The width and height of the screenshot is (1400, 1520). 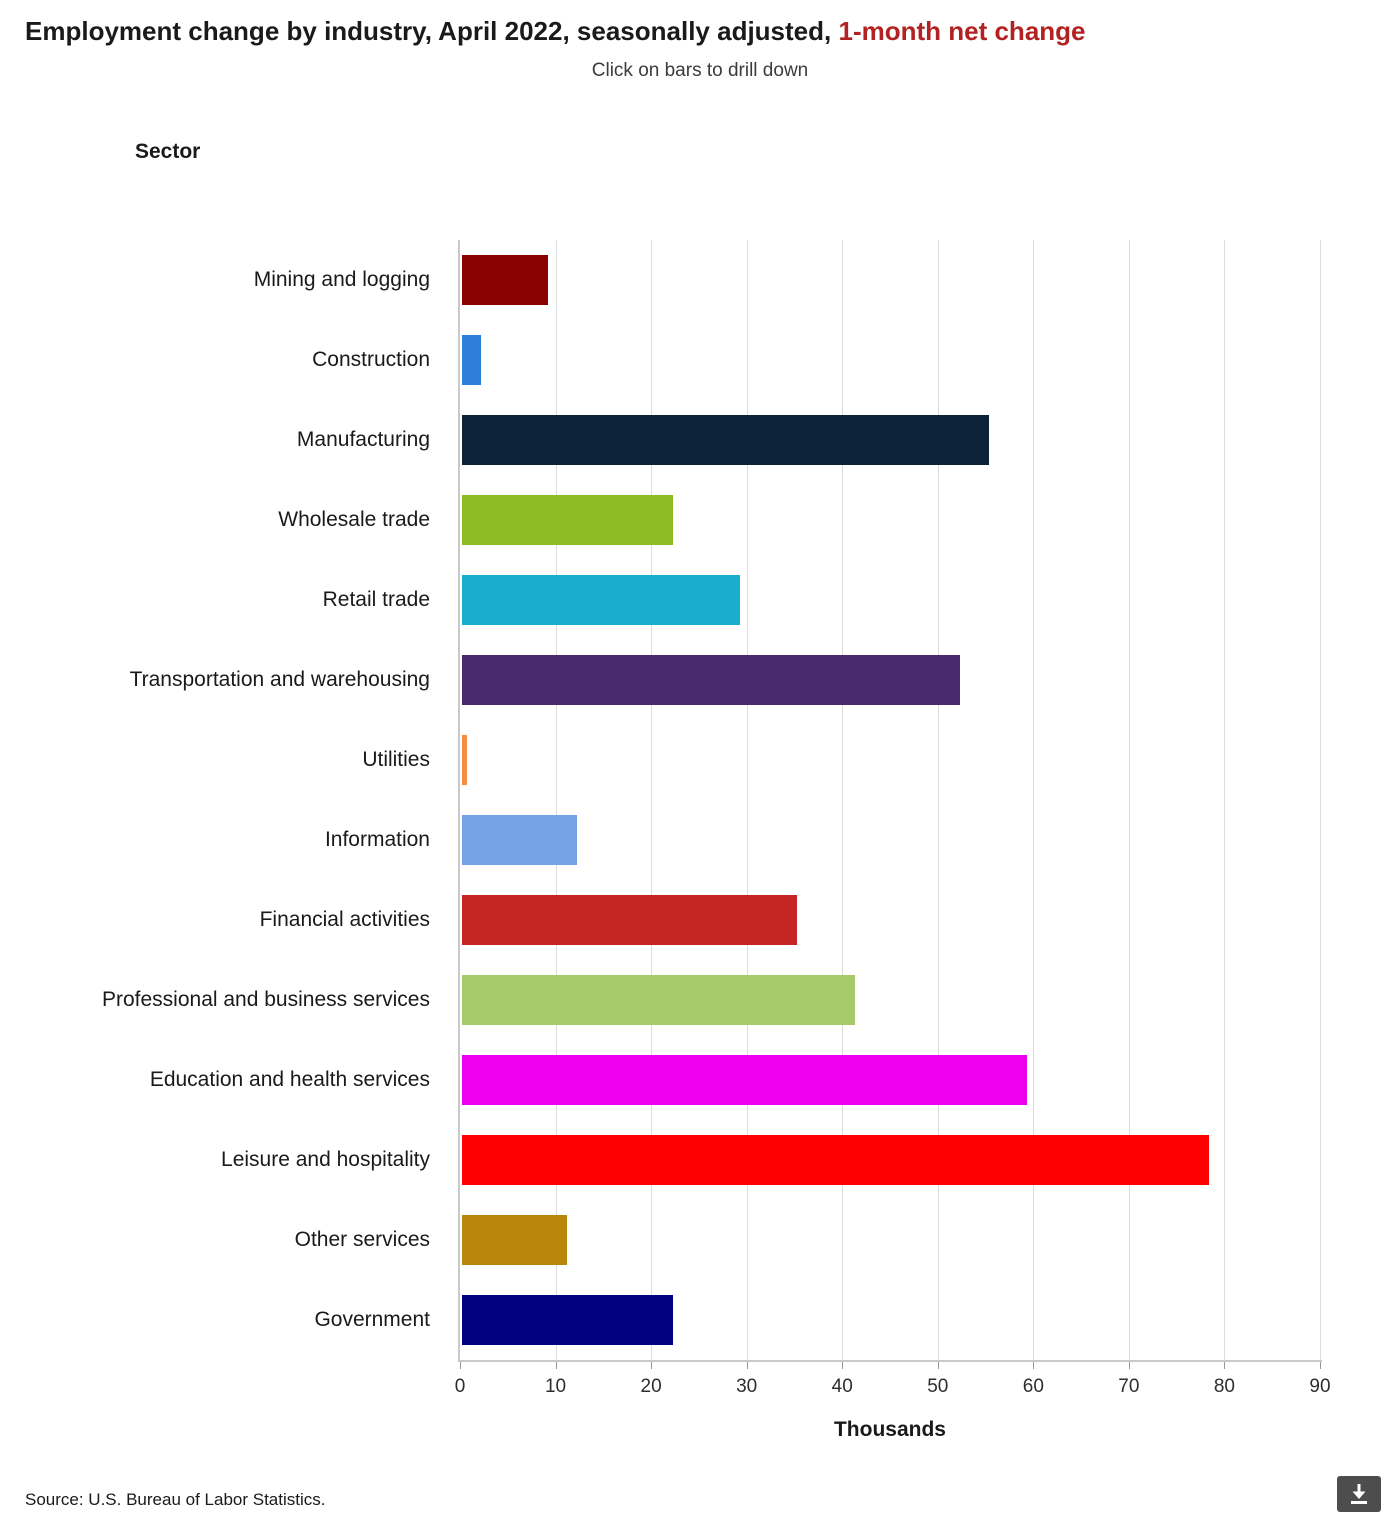 What do you see at coordinates (325, 1159) in the screenshot?
I see `category-label: Leisure and hospitality` at bounding box center [325, 1159].